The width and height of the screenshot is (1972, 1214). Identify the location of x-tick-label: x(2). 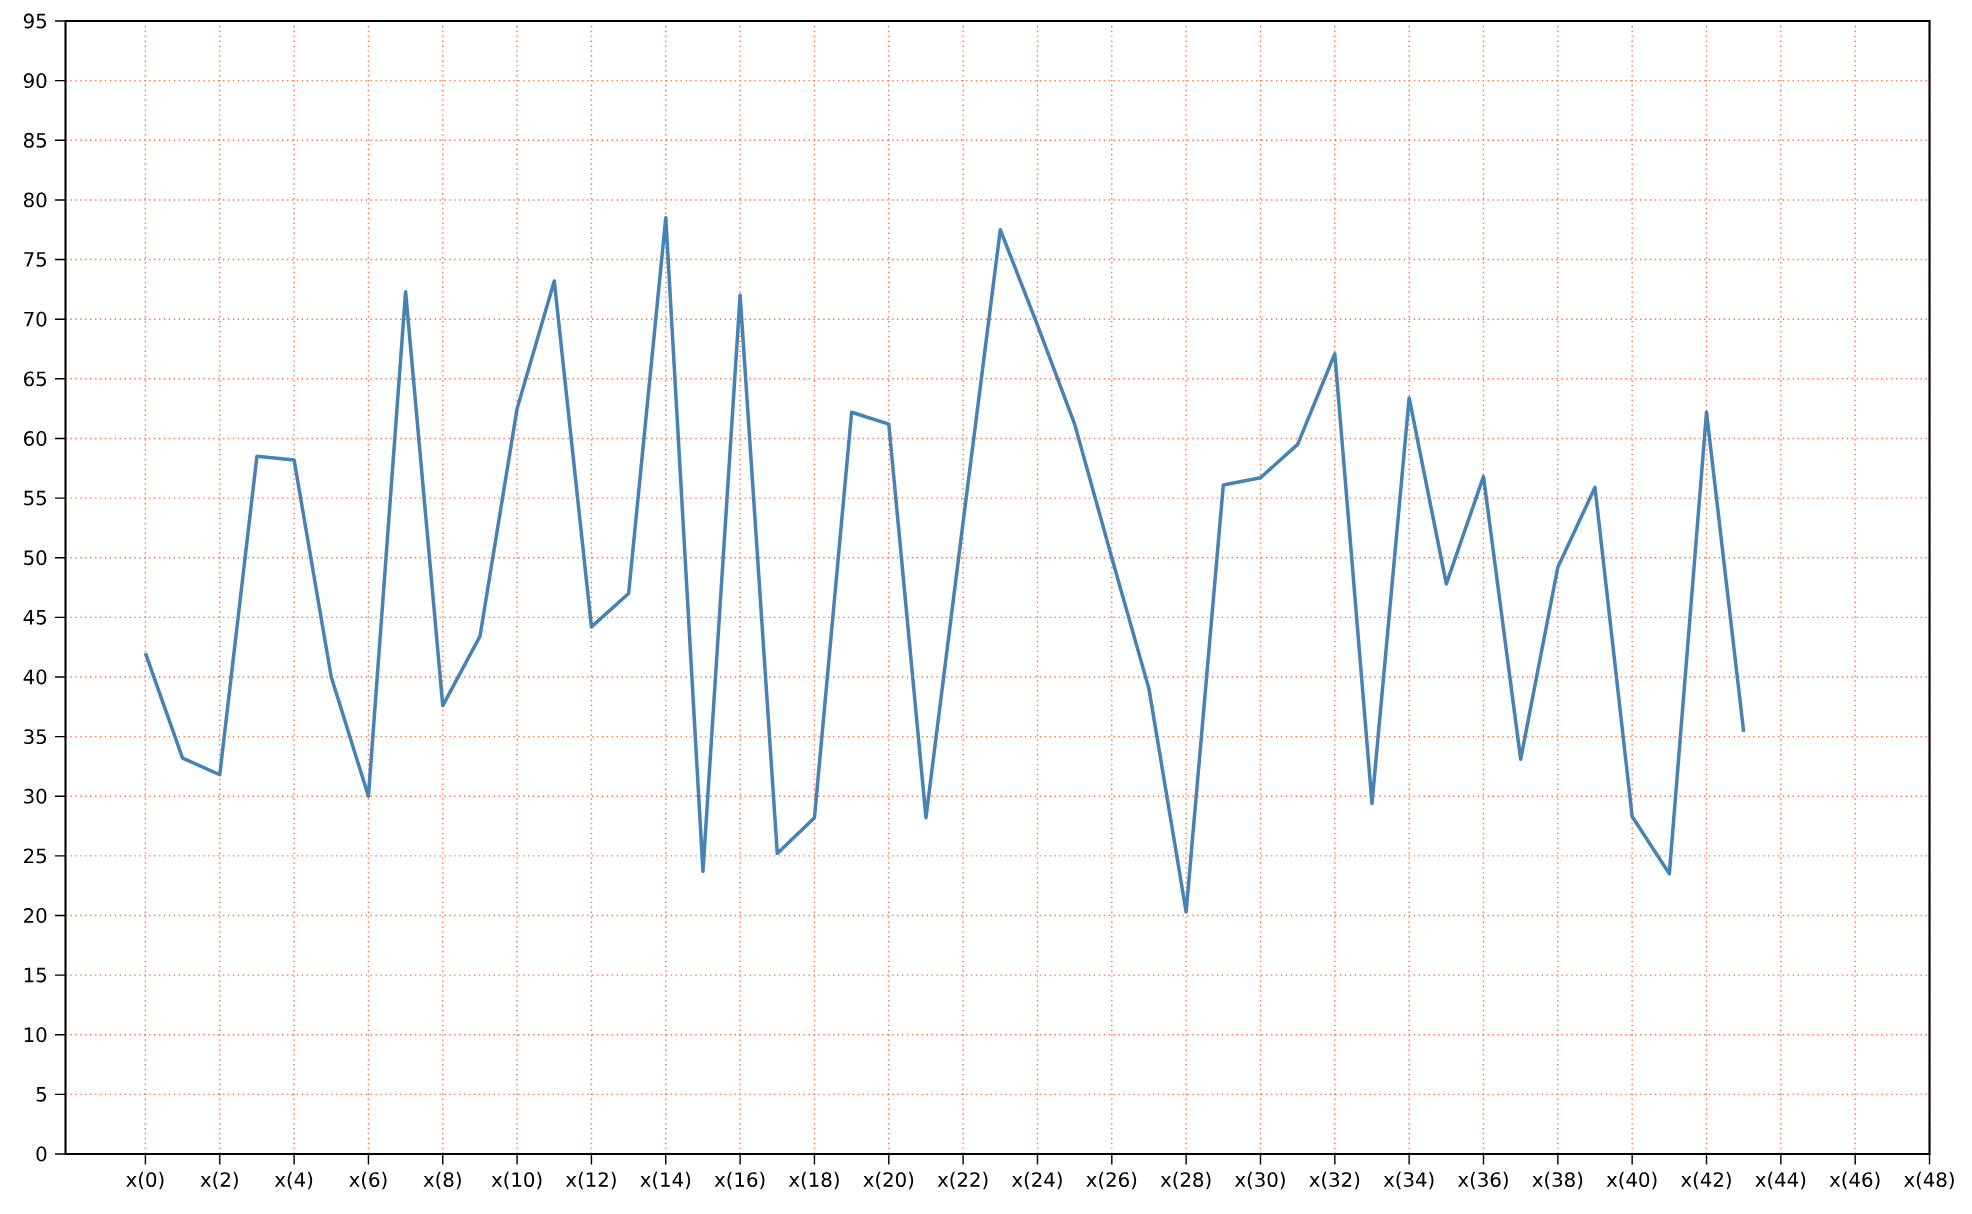
(219, 1180).